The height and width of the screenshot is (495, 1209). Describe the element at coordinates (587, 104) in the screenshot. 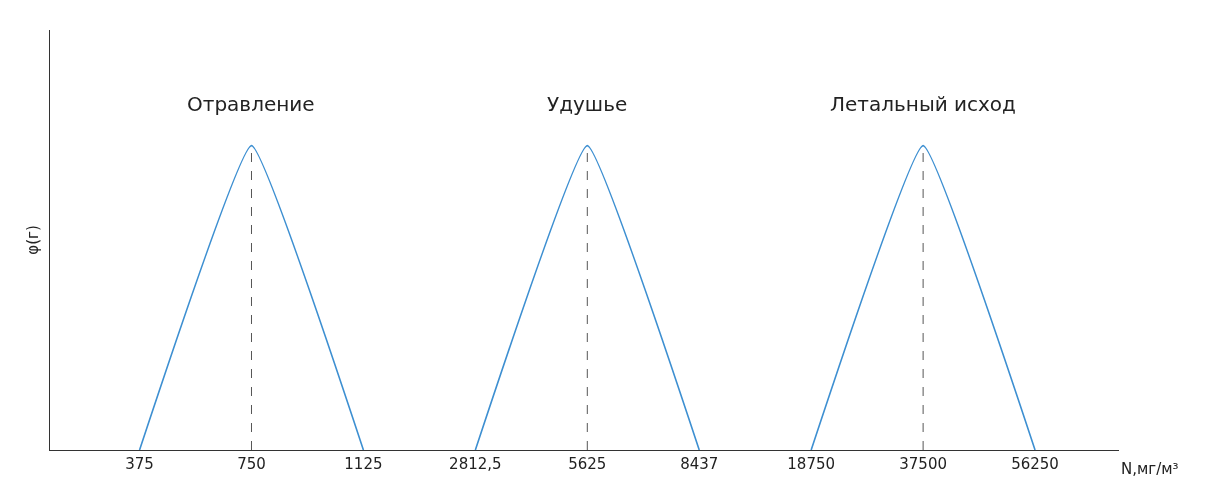

I see `text: Удушье` at that location.